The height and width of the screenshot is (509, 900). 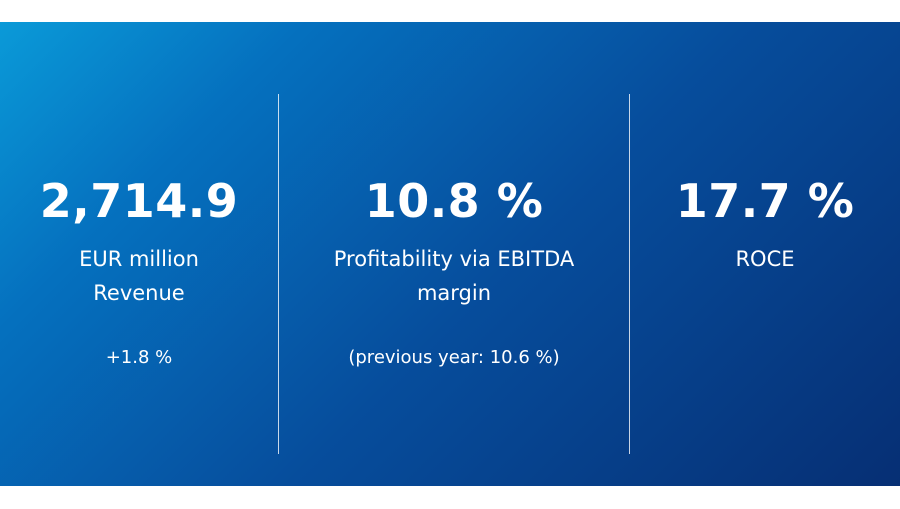 What do you see at coordinates (765, 201) in the screenshot?
I see `kpi-value: 17.7 %` at bounding box center [765, 201].